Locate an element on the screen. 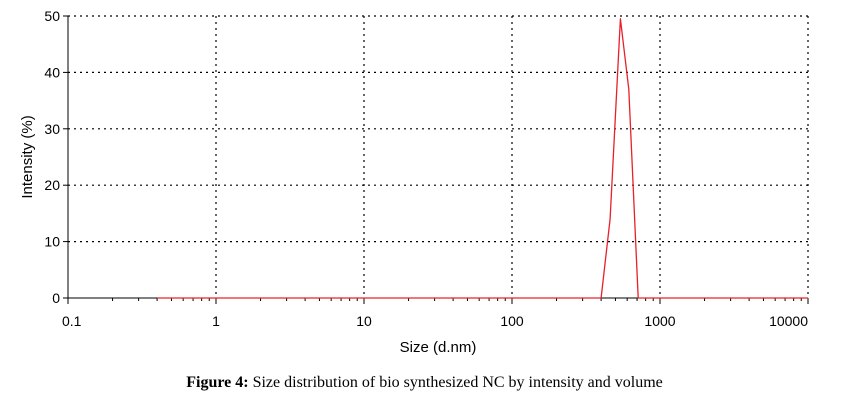 The height and width of the screenshot is (406, 849). y-axis-title: Intensity (%) is located at coordinates (27, 156).